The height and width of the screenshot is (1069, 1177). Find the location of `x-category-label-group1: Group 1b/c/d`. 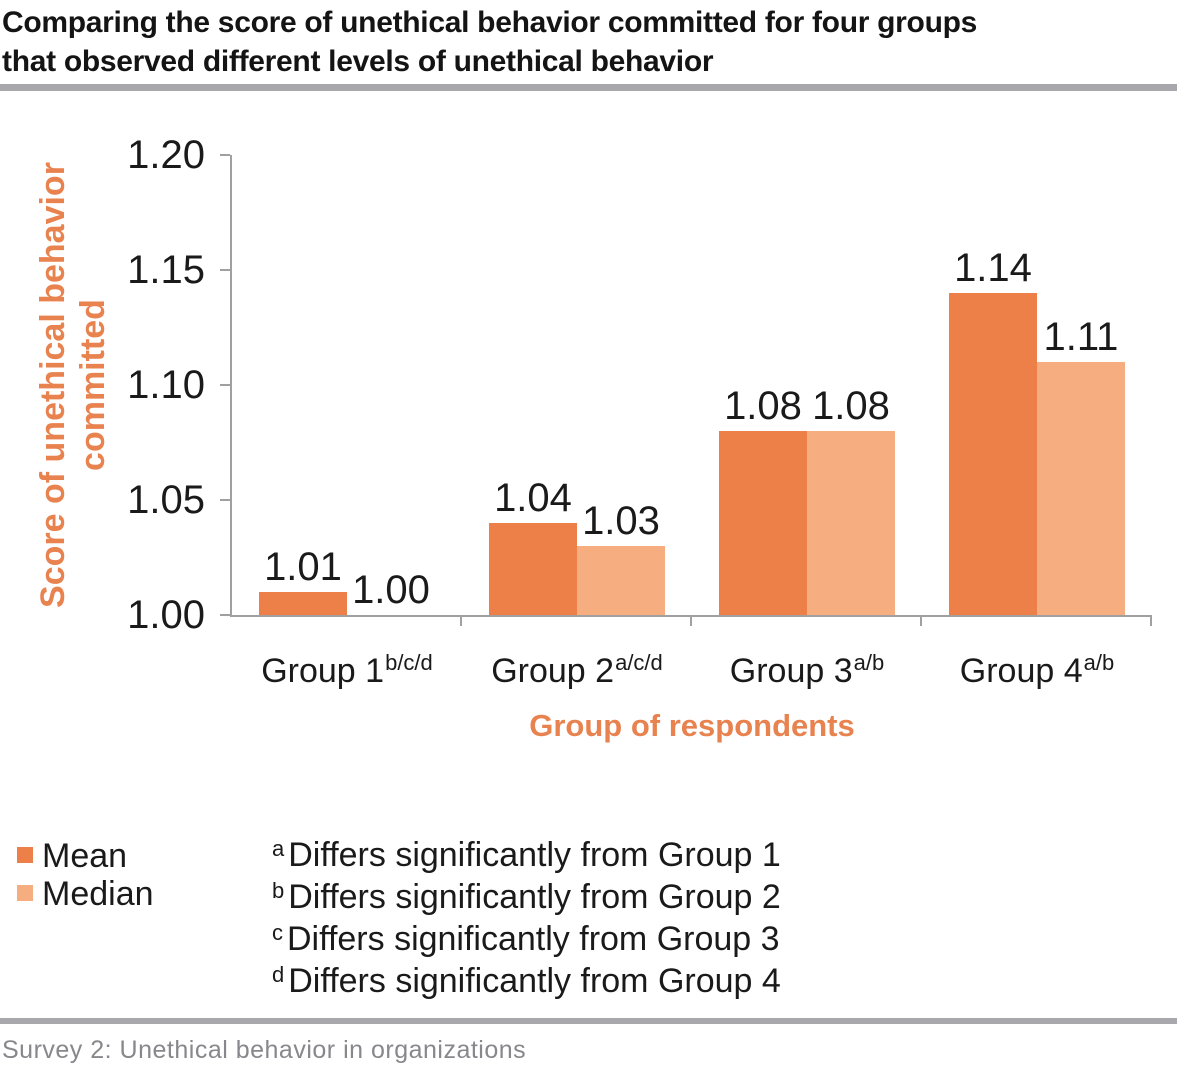

x-category-label-group1: Group 1b/c/d is located at coordinates (347, 670).